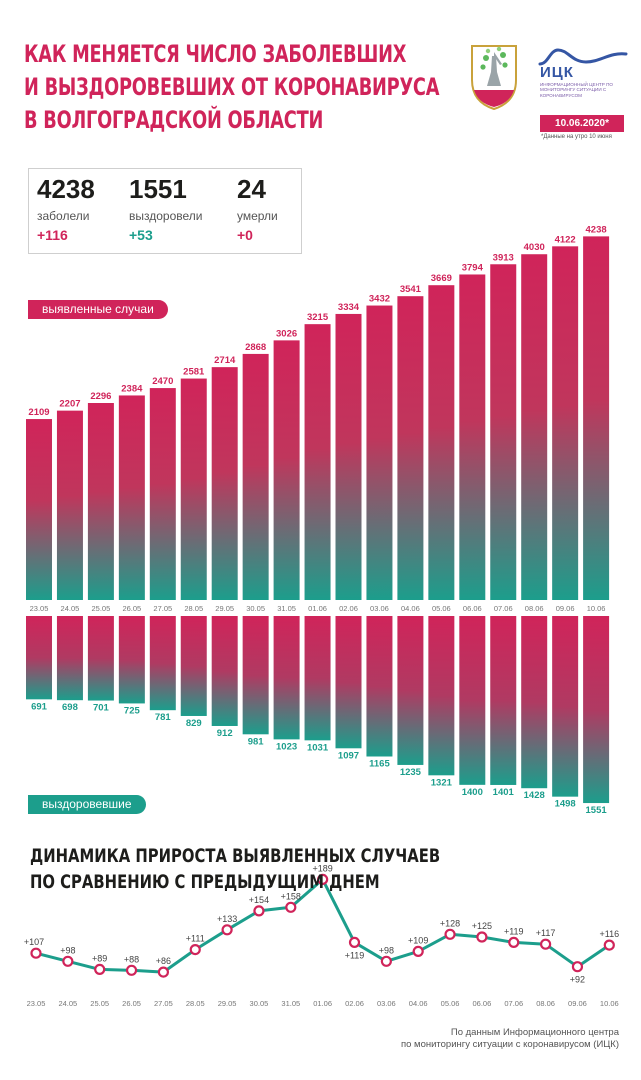 The width and height of the screenshot is (641, 1080). I want to click on date-tick-label: 08.06, so click(534, 608).